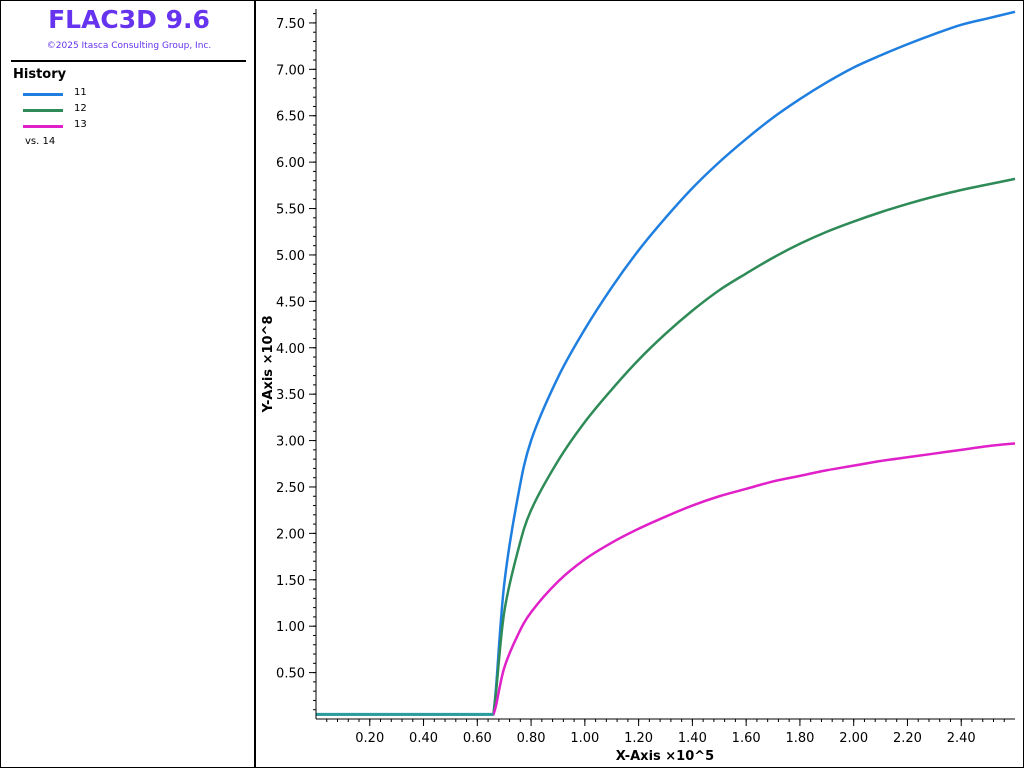  Describe the element at coordinates (290, 395) in the screenshot. I see `y-tick-label: 3.50` at that location.